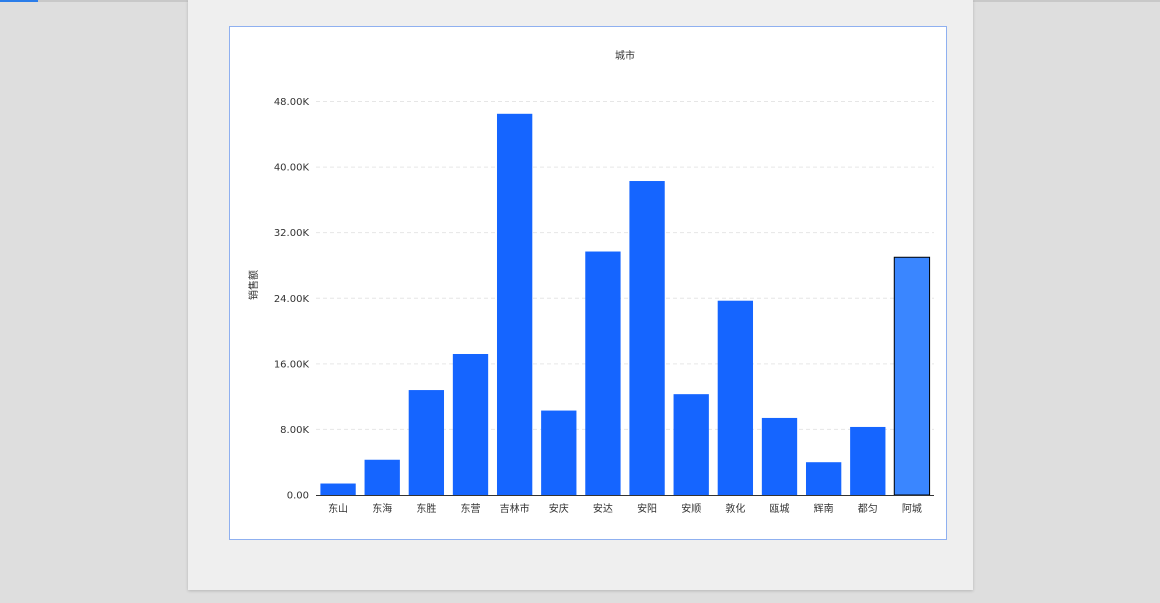 The image size is (1160, 603). I want to click on x-tick-label: 东营, so click(471, 508).